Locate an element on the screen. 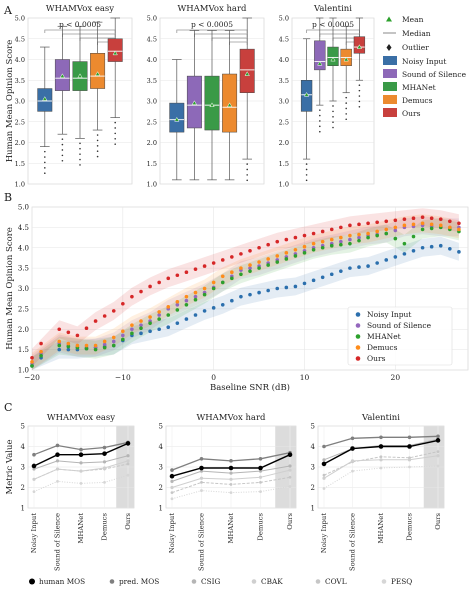 The height and width of the screenshot is (594, 474). y-tick-label: 3.0 is located at coordinates (152, 102).